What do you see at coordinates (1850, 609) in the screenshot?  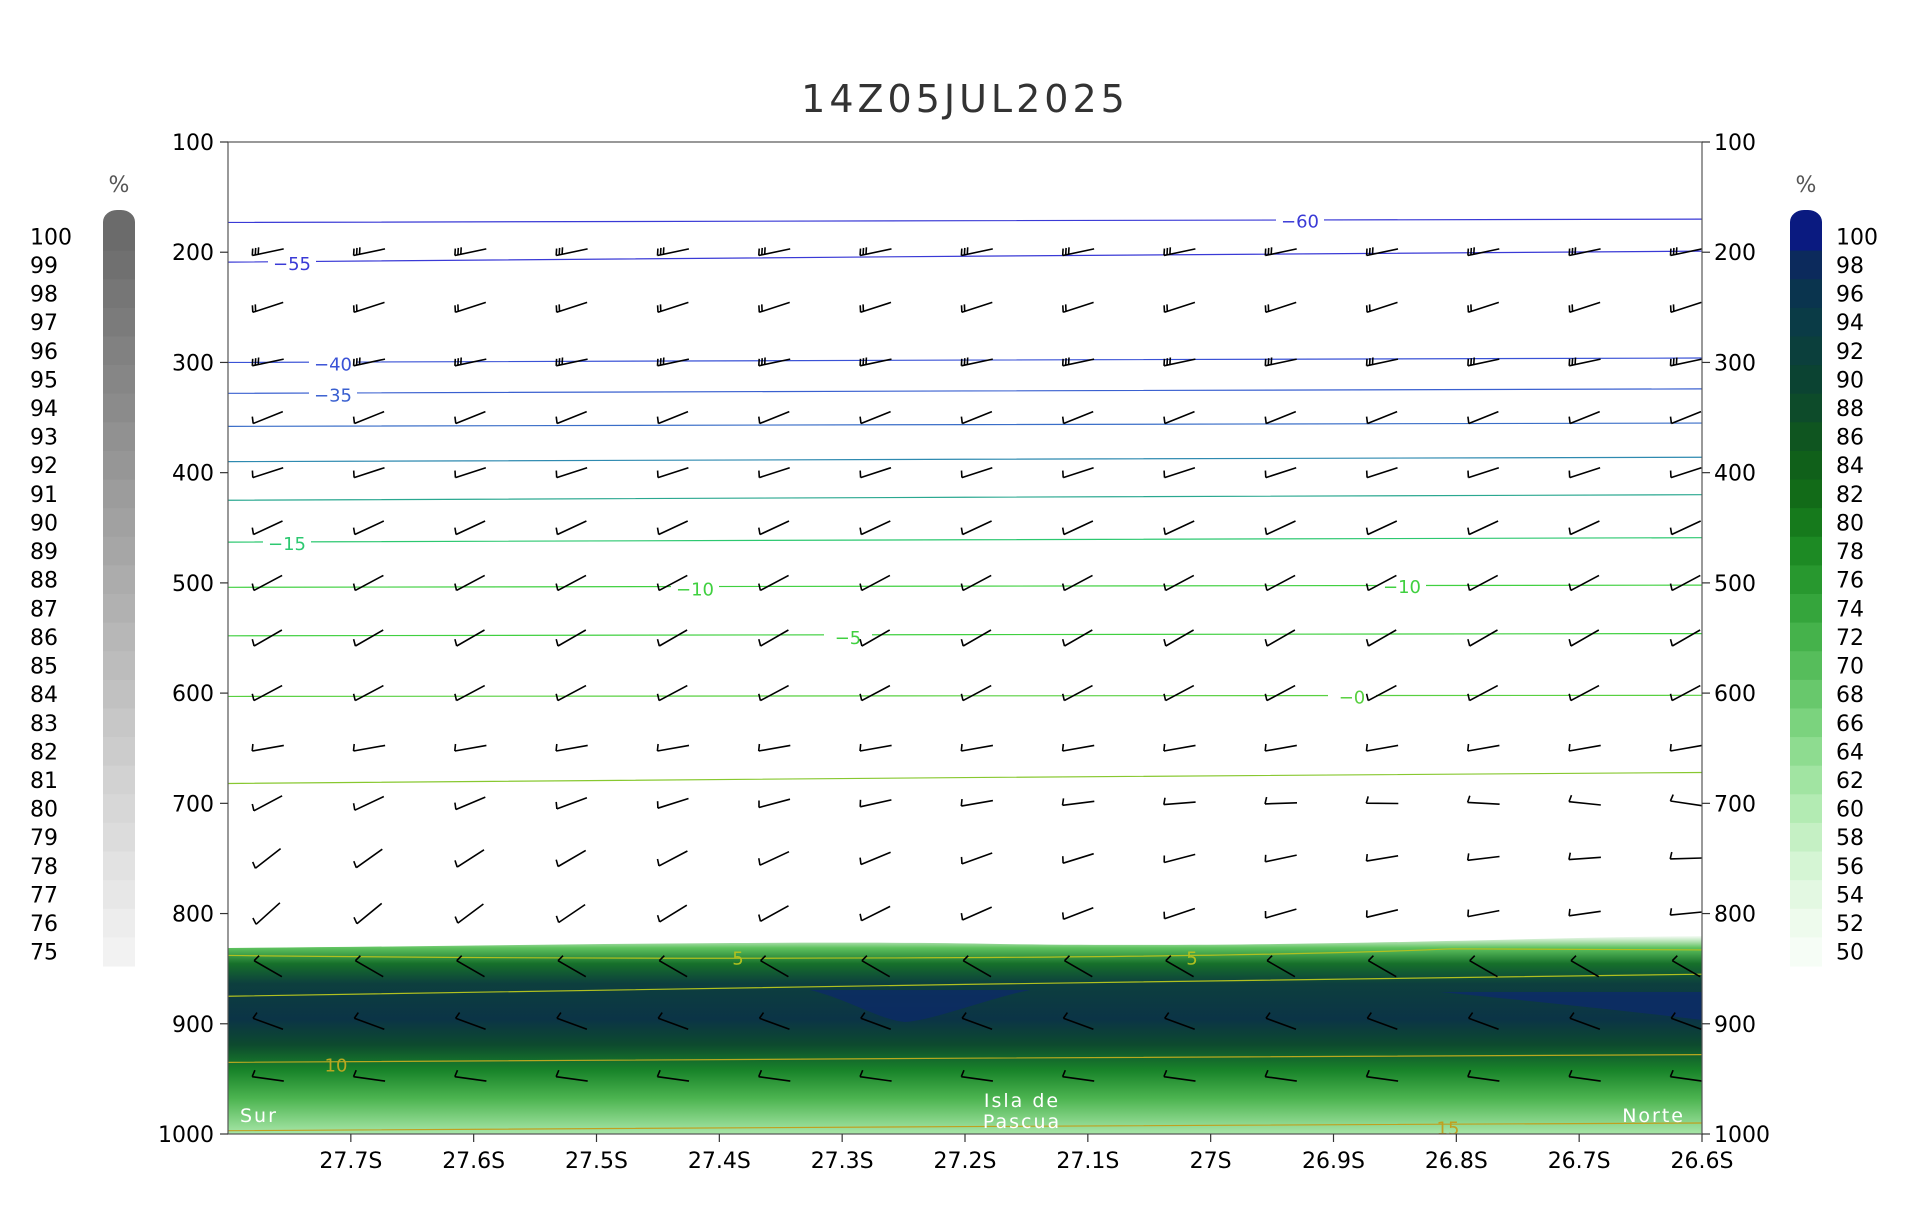 I see `right-colorbar-label: 74` at bounding box center [1850, 609].